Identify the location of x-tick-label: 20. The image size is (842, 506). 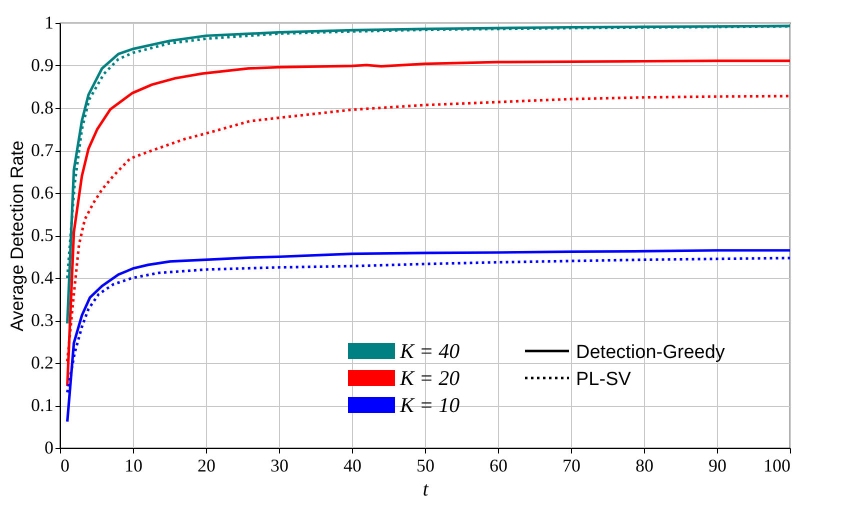
(207, 466).